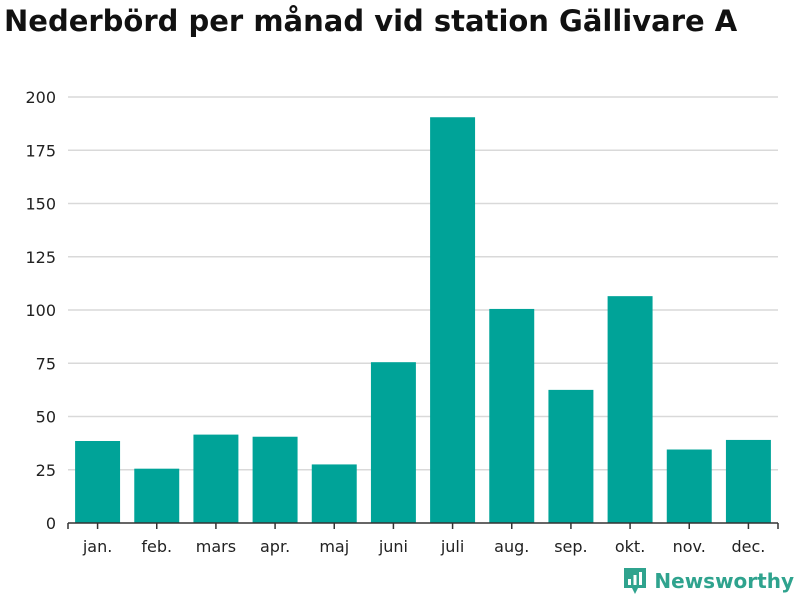 The width and height of the screenshot is (800, 600). Describe the element at coordinates (334, 546) in the screenshot. I see `x-tick-label: maj` at that location.